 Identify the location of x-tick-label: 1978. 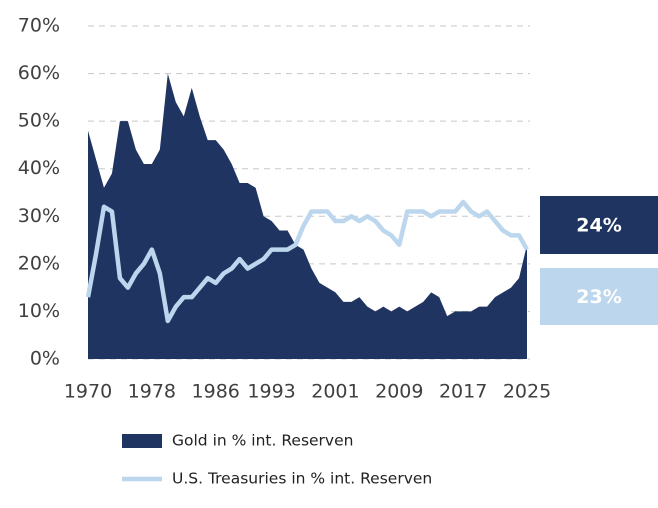
(152, 392).